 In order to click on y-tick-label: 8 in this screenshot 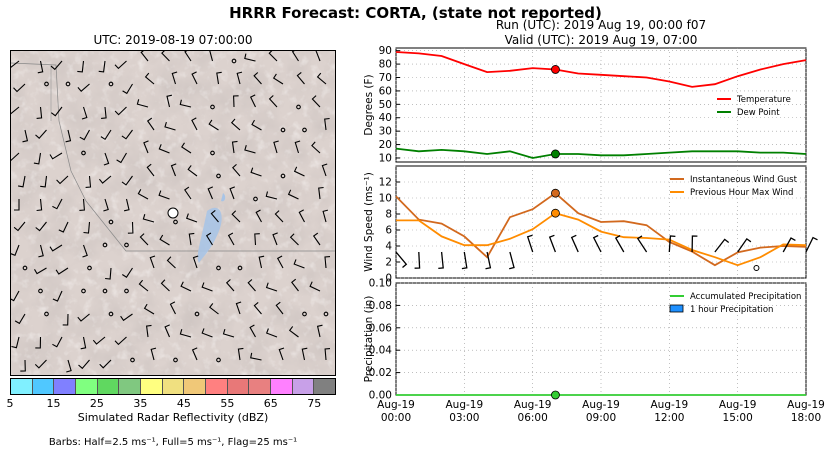, I will do `click(388, 215)`.